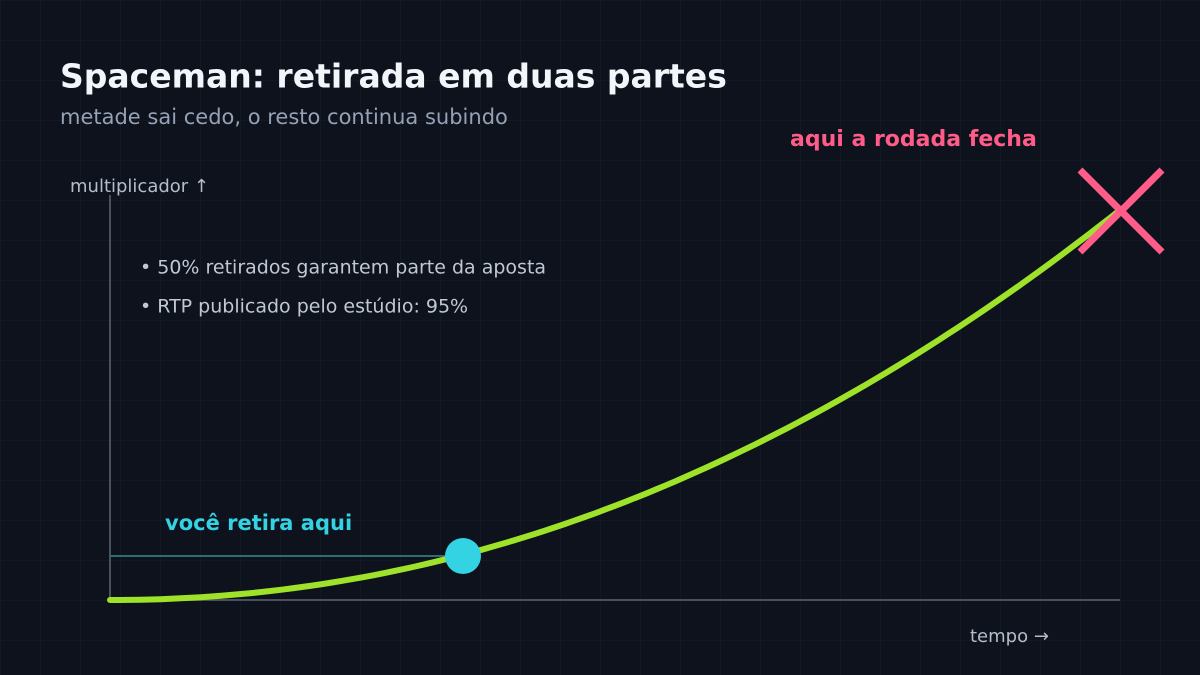 Image resolution: width=1200 pixels, height=675 pixels. I want to click on note: • RTP publicado pelo estúdio: 95%, so click(304, 307).